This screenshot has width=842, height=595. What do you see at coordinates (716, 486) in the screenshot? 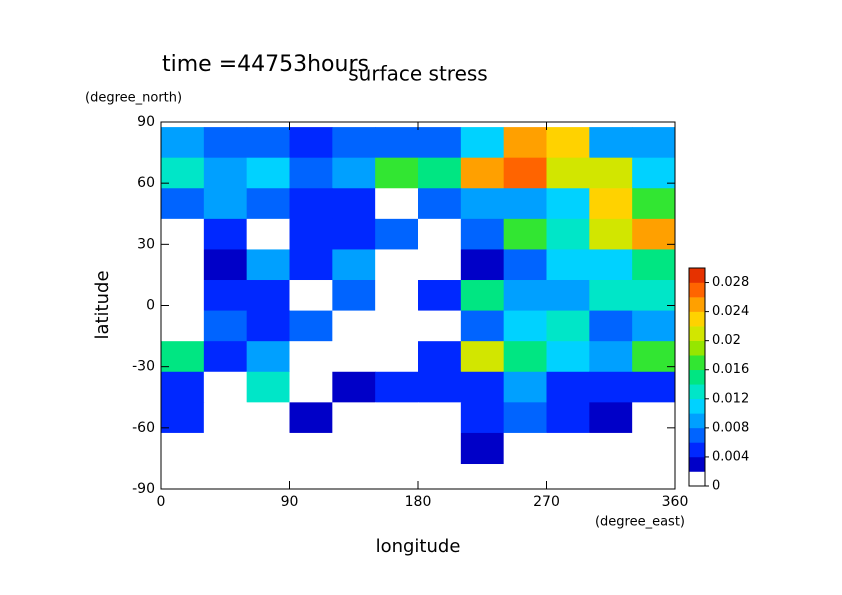
I see `colorbar-tick-label: 0` at bounding box center [716, 486].